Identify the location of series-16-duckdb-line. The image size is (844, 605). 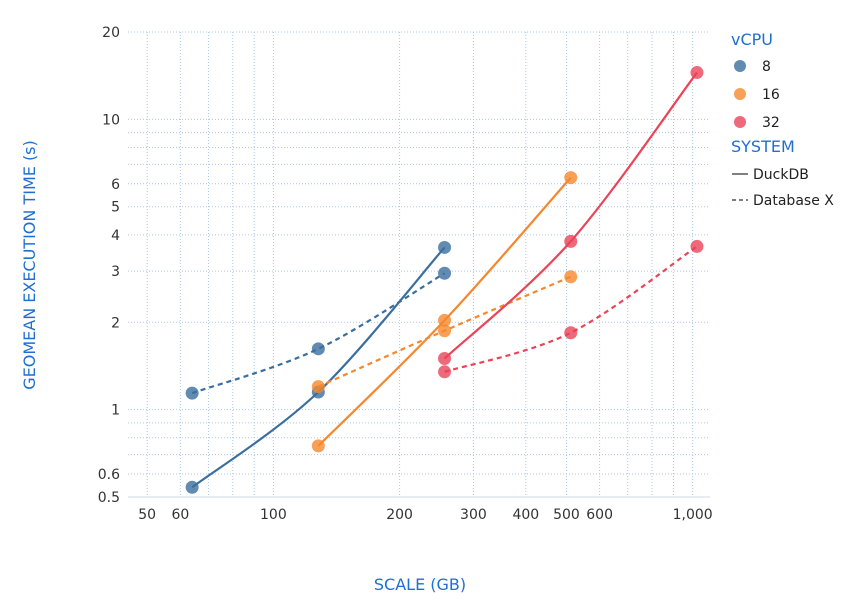
(444, 311).